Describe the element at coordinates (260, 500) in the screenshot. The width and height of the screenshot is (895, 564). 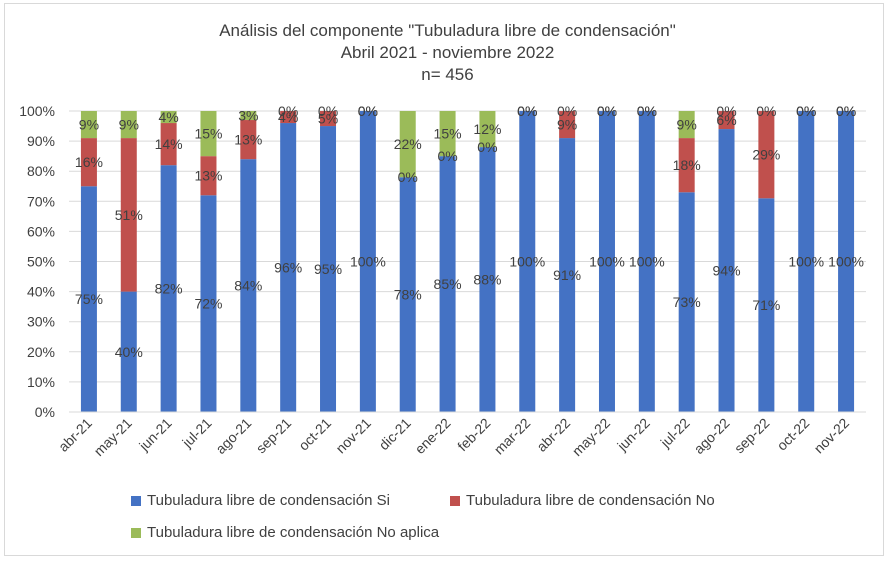
I see `legend-item-si: Tubuladura libre de condensación Si` at that location.